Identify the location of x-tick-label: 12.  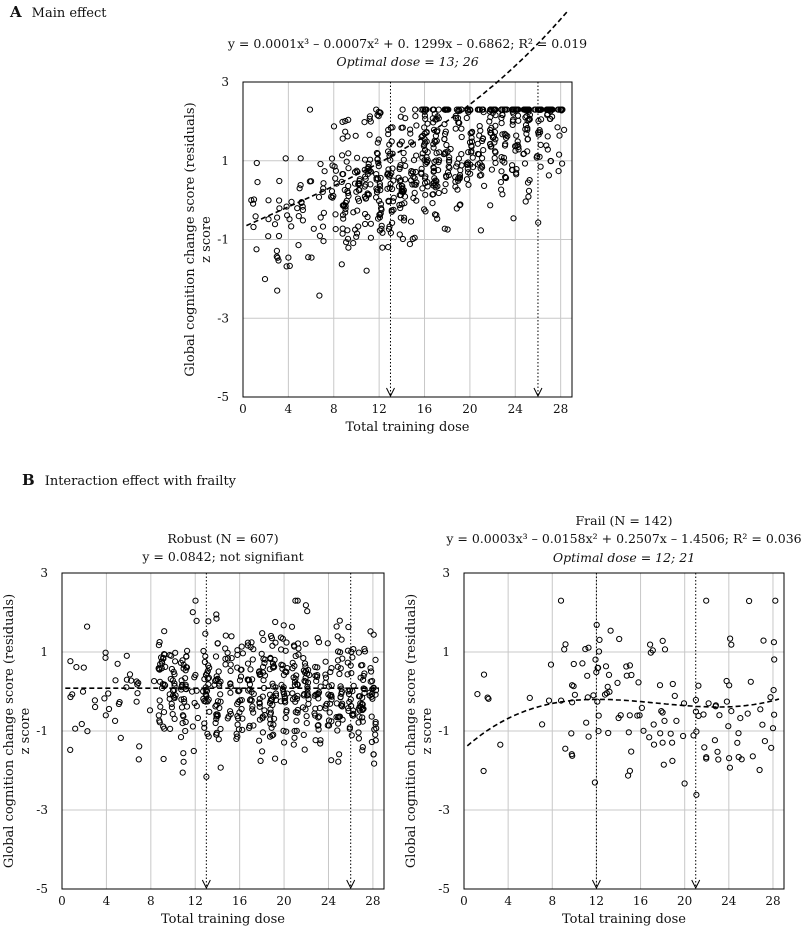
(195, 901).